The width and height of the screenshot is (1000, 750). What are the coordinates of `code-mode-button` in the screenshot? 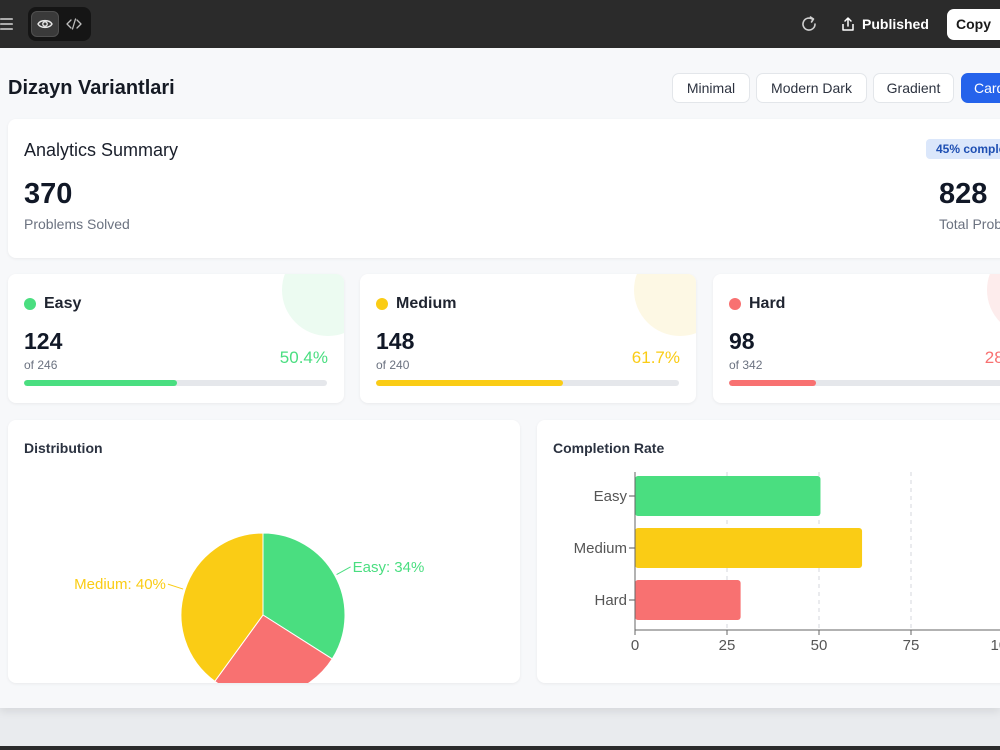 It's located at (74, 24).